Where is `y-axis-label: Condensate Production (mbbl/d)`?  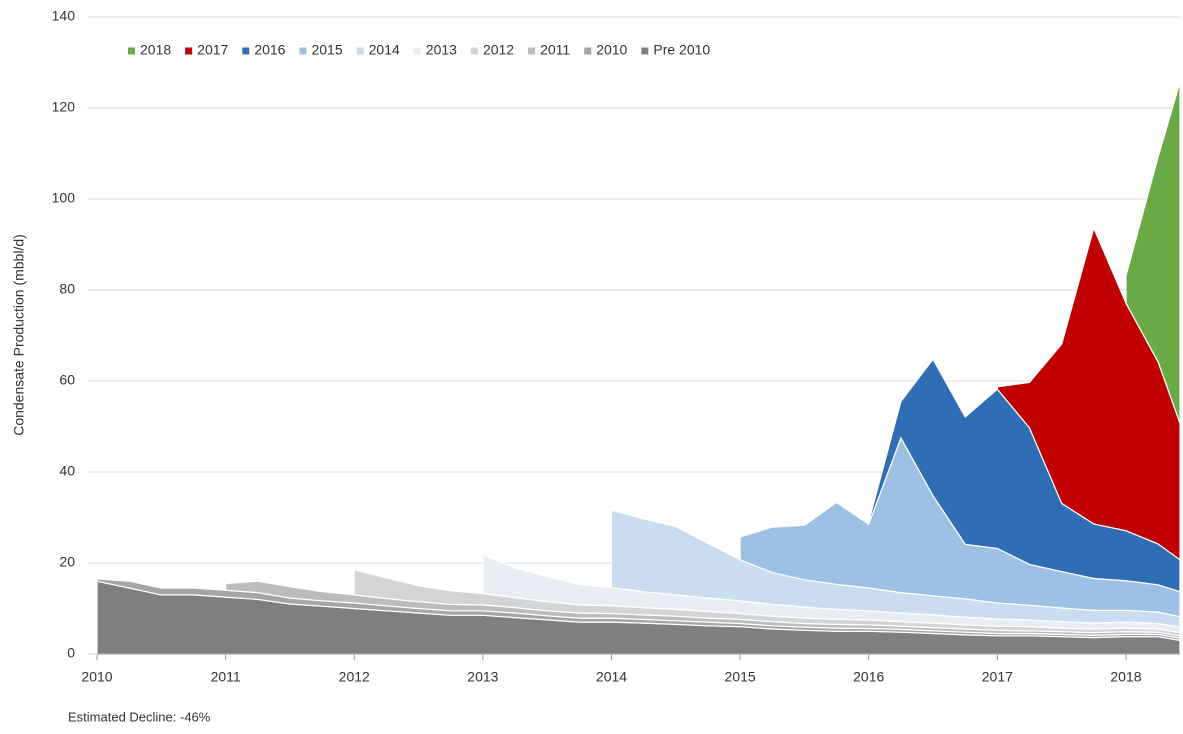
y-axis-label: Condensate Production (mbbl/d) is located at coordinates (19, 335).